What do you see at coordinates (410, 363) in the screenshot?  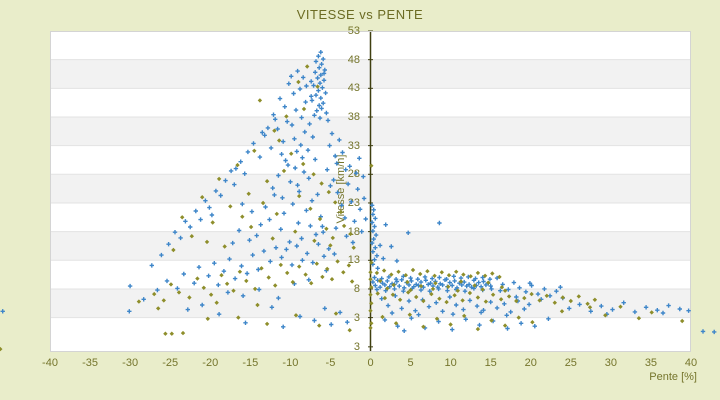 I see `x-tick-label: 5` at bounding box center [410, 363].